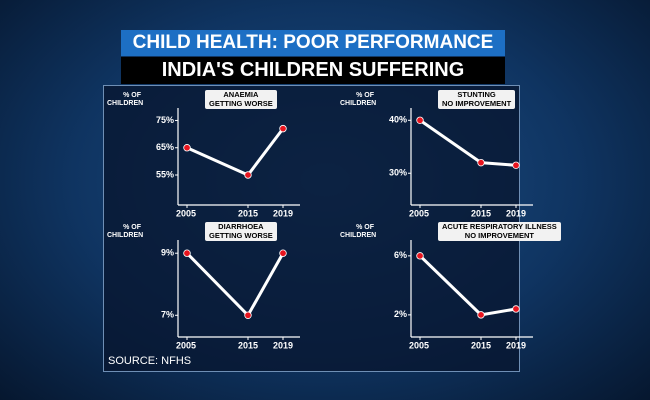 This screenshot has width=650, height=400. What do you see at coordinates (398, 120) in the screenshot?
I see `y-tick-label: 40%` at bounding box center [398, 120].